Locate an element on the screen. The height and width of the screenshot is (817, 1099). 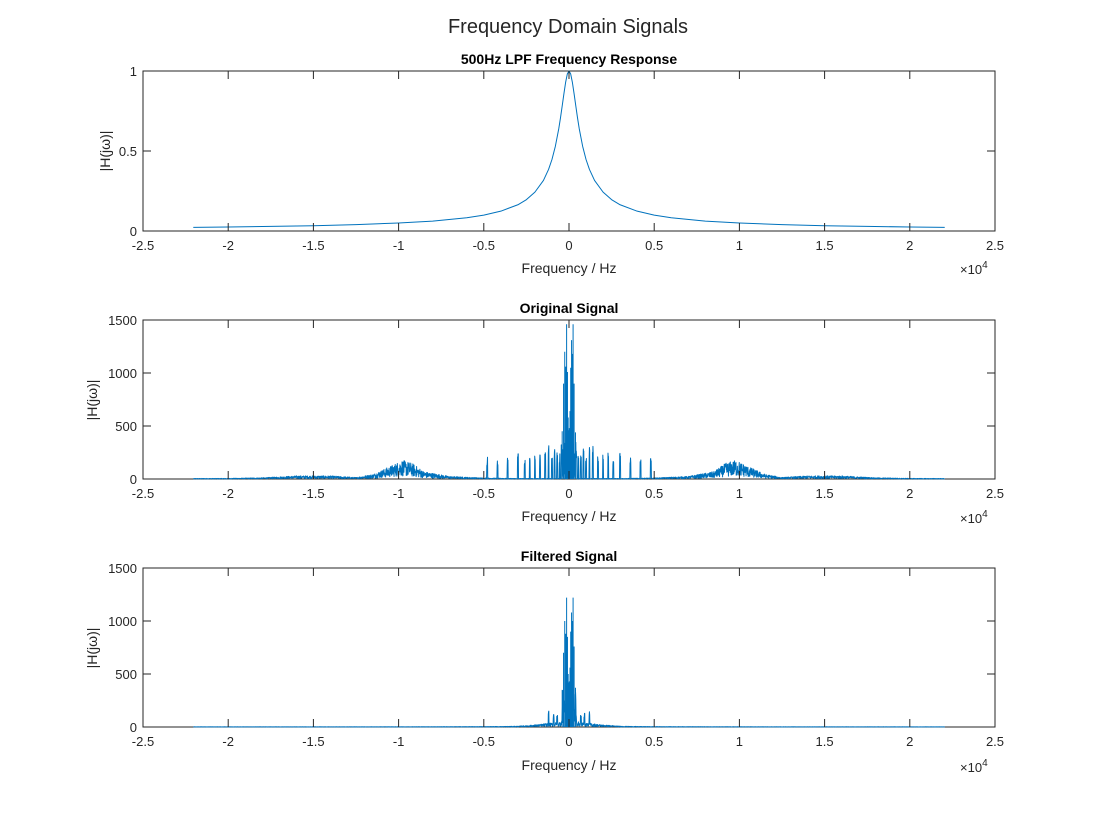
x-axis-label-lpf: Frequency / Hz is located at coordinates (569, 268).